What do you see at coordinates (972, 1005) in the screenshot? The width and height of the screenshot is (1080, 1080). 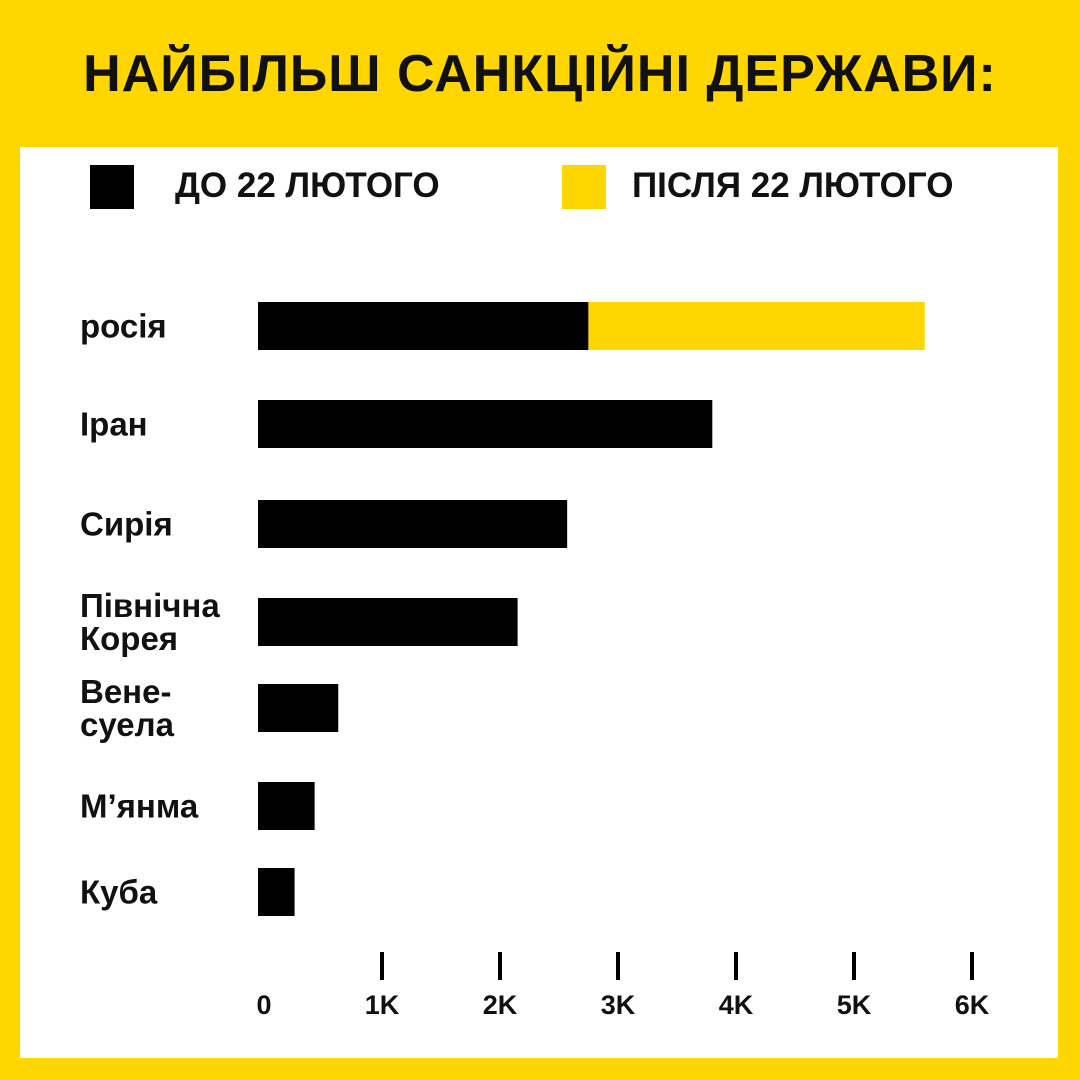 I see `x-tick-label: 6K` at bounding box center [972, 1005].